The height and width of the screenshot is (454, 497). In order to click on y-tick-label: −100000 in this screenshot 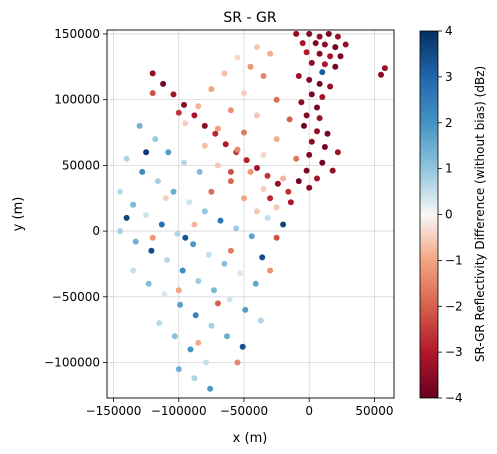, I will do `click(72, 363)`.